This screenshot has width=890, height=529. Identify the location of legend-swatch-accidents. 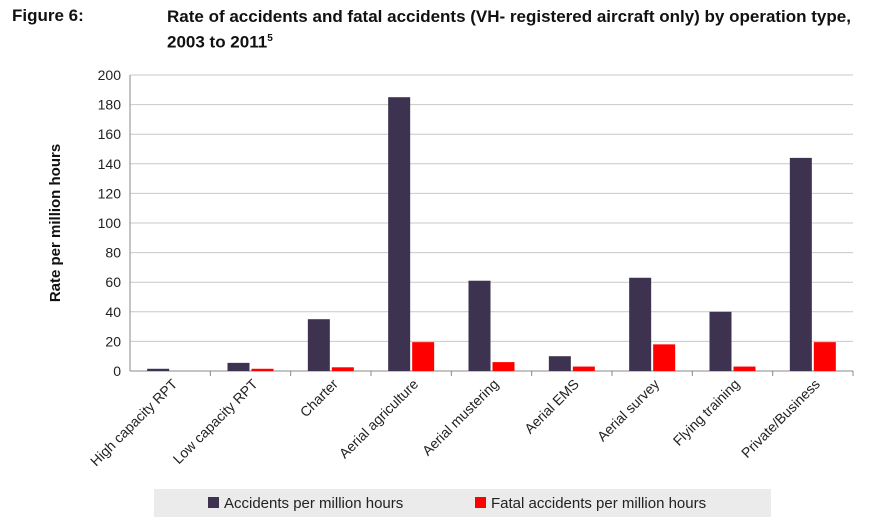
(213, 502).